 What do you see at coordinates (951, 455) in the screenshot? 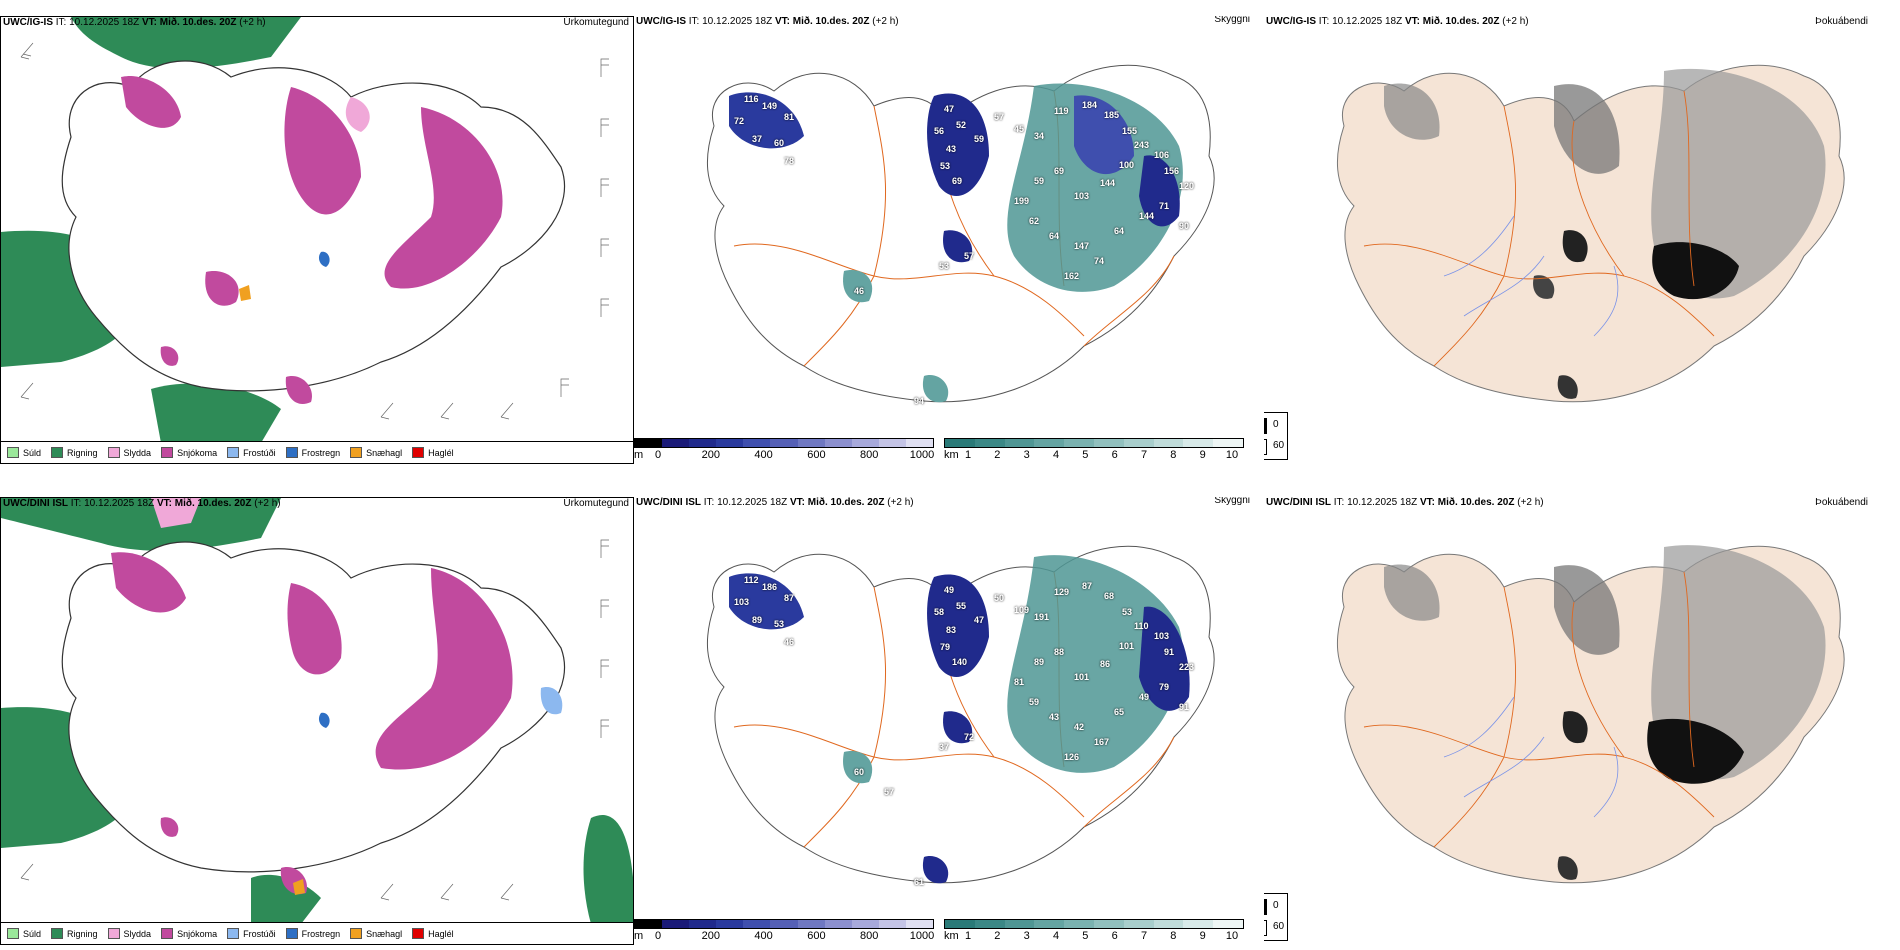
I see `visibility-unit: km` at bounding box center [951, 455].